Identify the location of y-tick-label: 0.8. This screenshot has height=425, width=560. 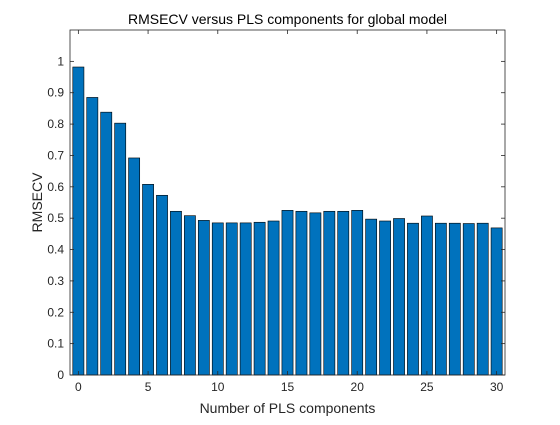
(55, 124).